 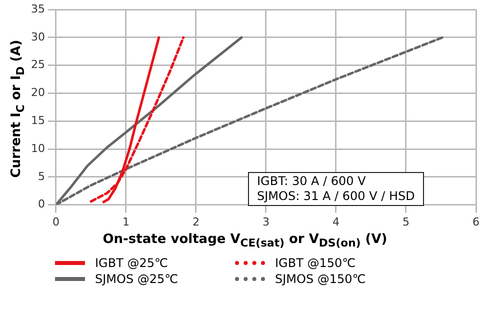 What do you see at coordinates (137, 119) in the screenshot?
I see `line-series` at bounding box center [137, 119].